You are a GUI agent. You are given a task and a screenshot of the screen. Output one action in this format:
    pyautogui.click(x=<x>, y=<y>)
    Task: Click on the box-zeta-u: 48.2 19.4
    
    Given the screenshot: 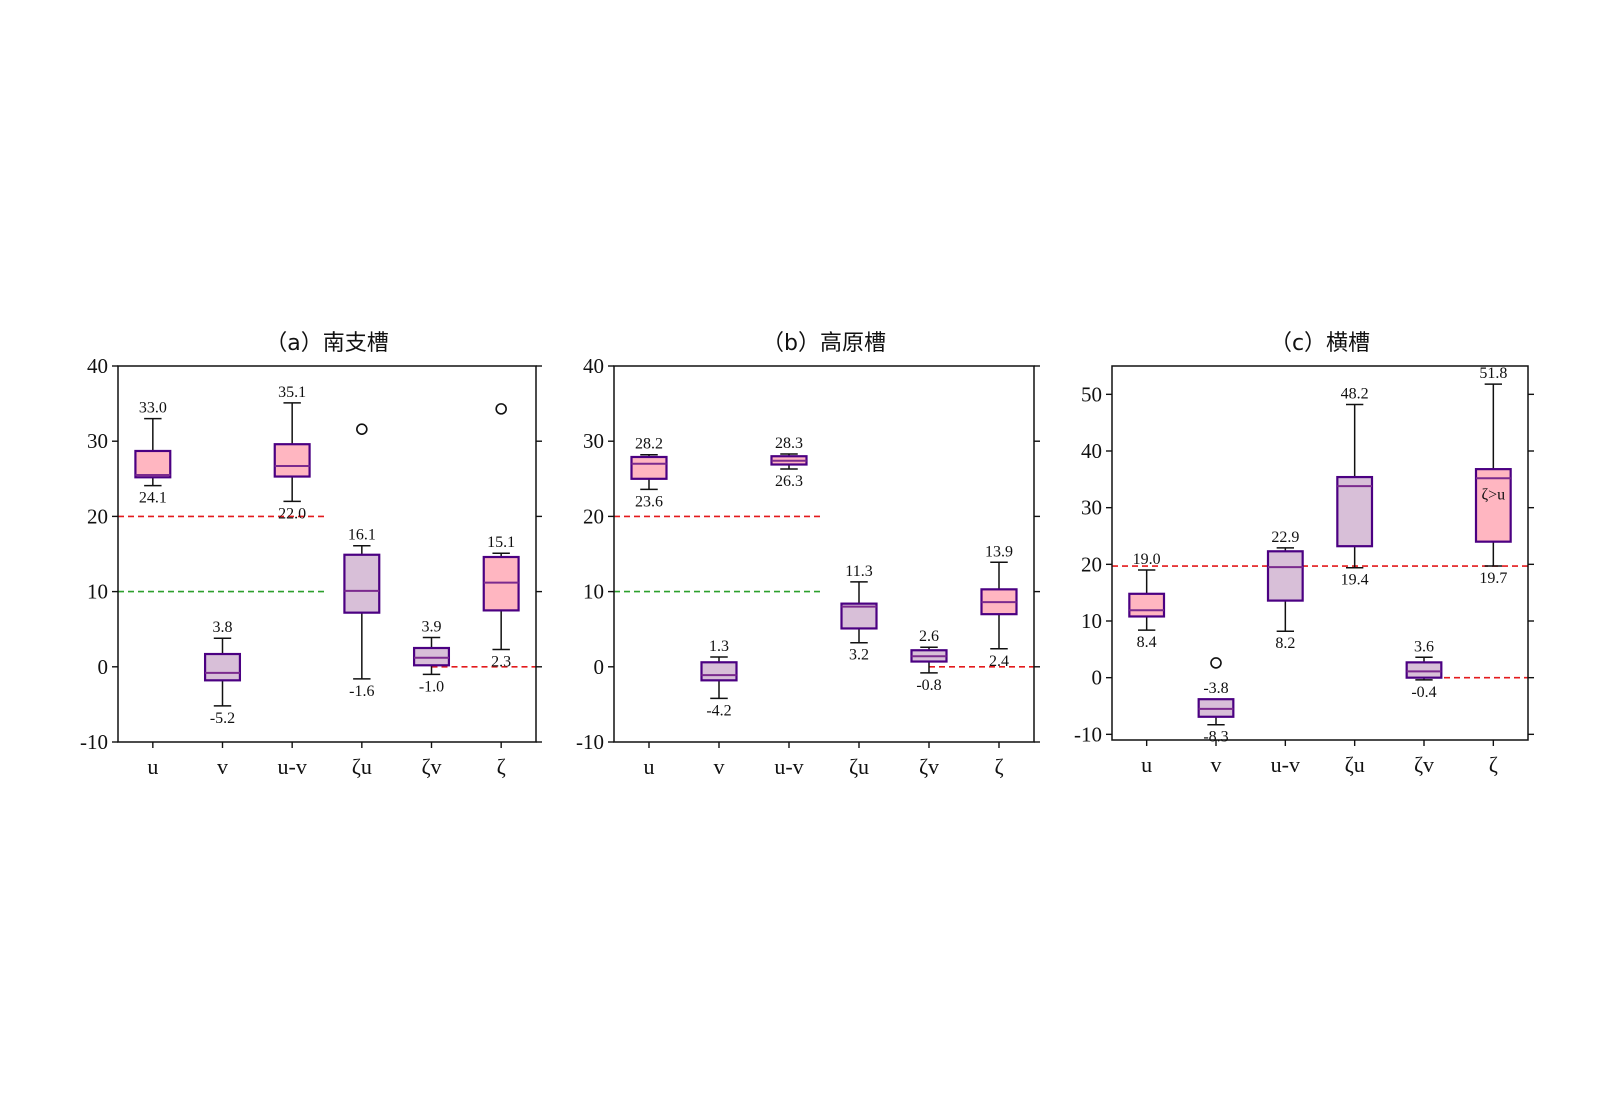 What is the action you would take?
    pyautogui.click(x=1355, y=487)
    